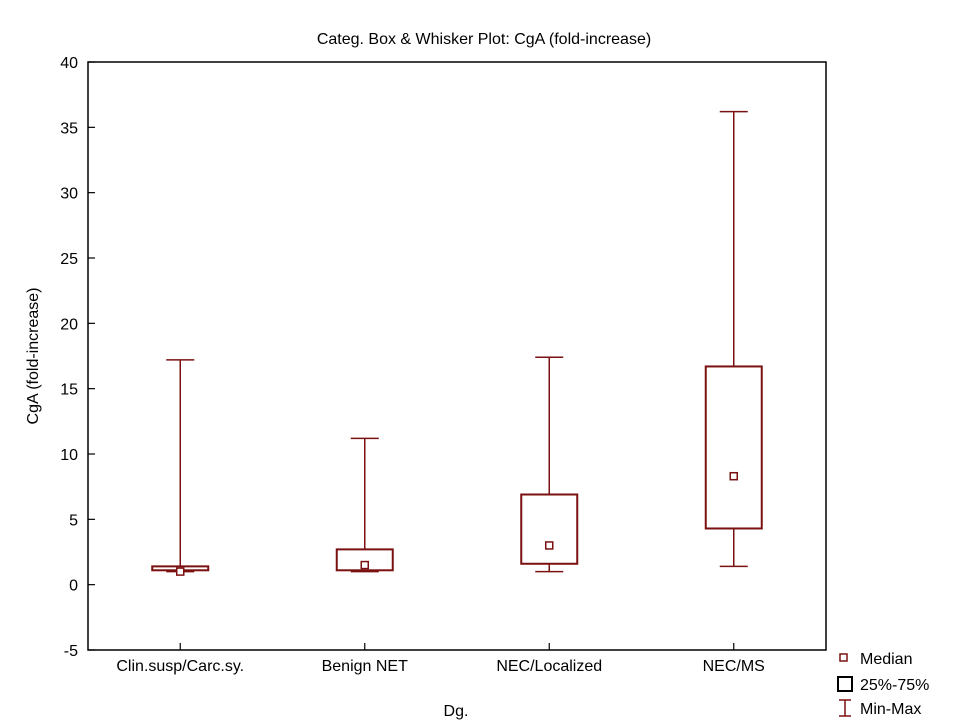 The width and height of the screenshot is (957, 724). Describe the element at coordinates (69, 455) in the screenshot. I see `y-tick-label: 10` at that location.